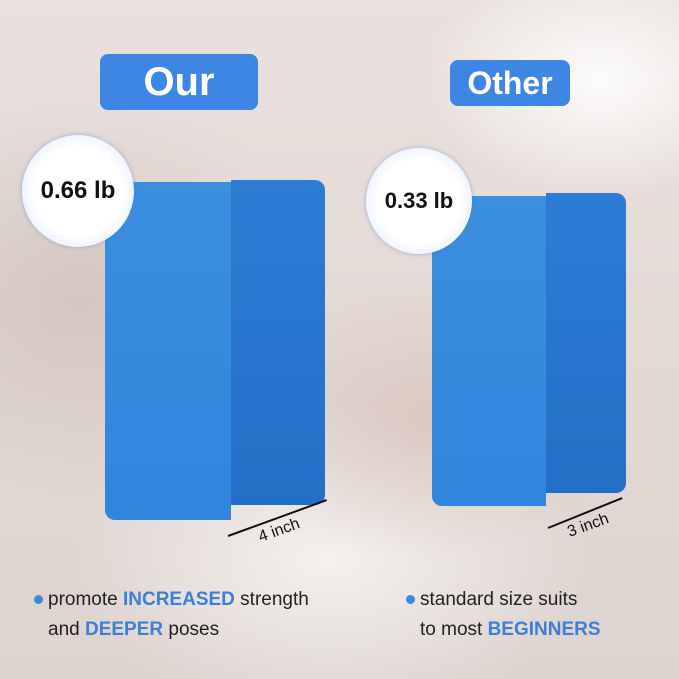  What do you see at coordinates (271, 599) in the screenshot?
I see `our-feature-line-1-end: strength` at bounding box center [271, 599].